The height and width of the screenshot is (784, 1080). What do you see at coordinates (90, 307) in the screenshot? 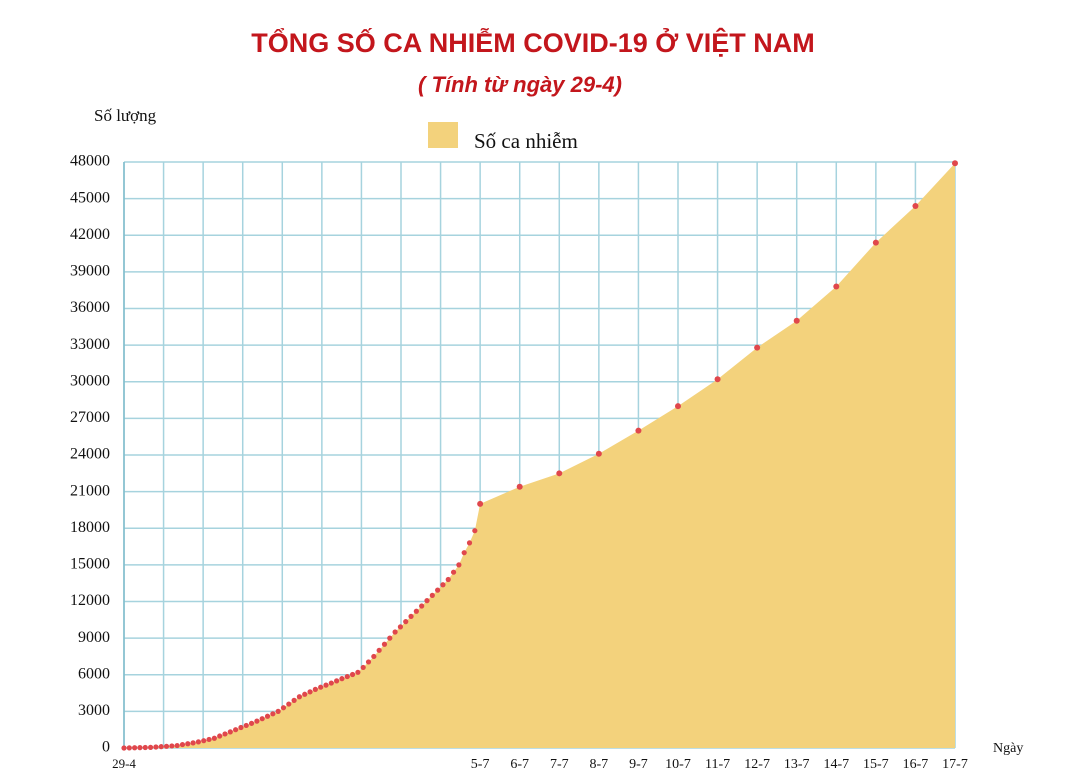
I see `y-tick-label: 36000` at bounding box center [90, 307].